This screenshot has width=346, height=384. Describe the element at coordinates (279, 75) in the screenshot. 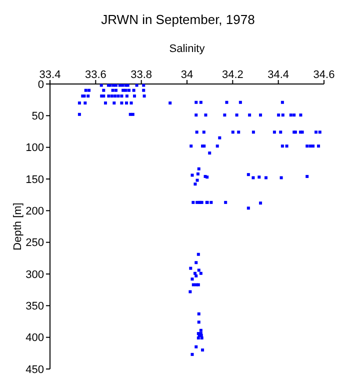

I see `x-tick-label: 34.4` at that location.